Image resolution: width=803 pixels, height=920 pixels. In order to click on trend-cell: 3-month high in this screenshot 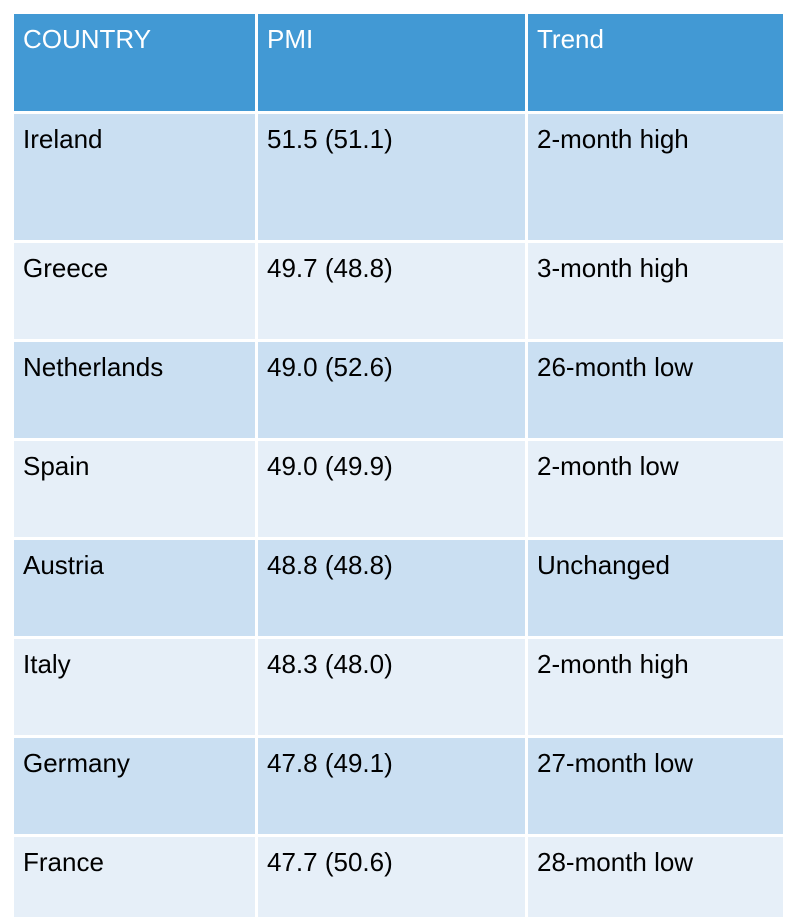, I will do `click(655, 291)`.